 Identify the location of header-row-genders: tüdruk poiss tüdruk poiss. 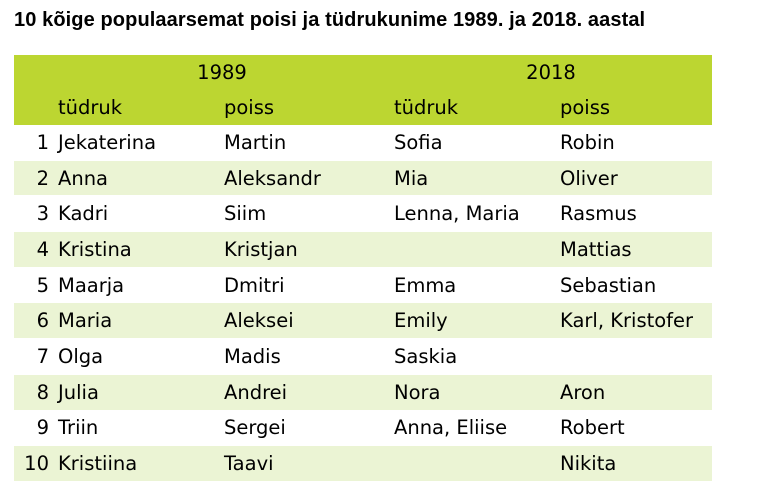
(363, 107).